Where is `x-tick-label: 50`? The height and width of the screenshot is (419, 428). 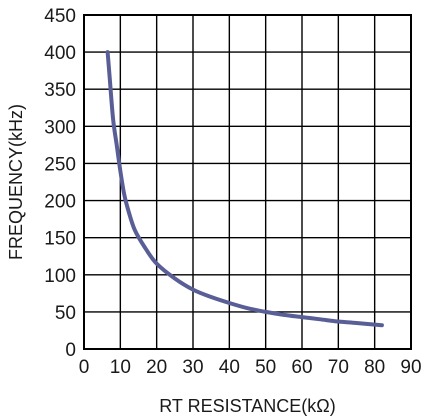
x-tick-label: 50 is located at coordinates (265, 367).